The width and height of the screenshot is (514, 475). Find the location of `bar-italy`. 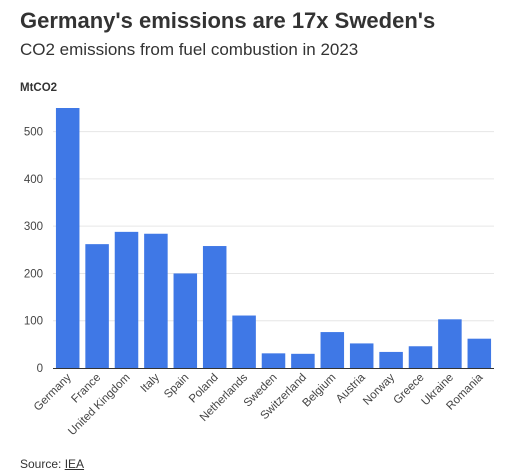

bar-italy is located at coordinates (156, 300).